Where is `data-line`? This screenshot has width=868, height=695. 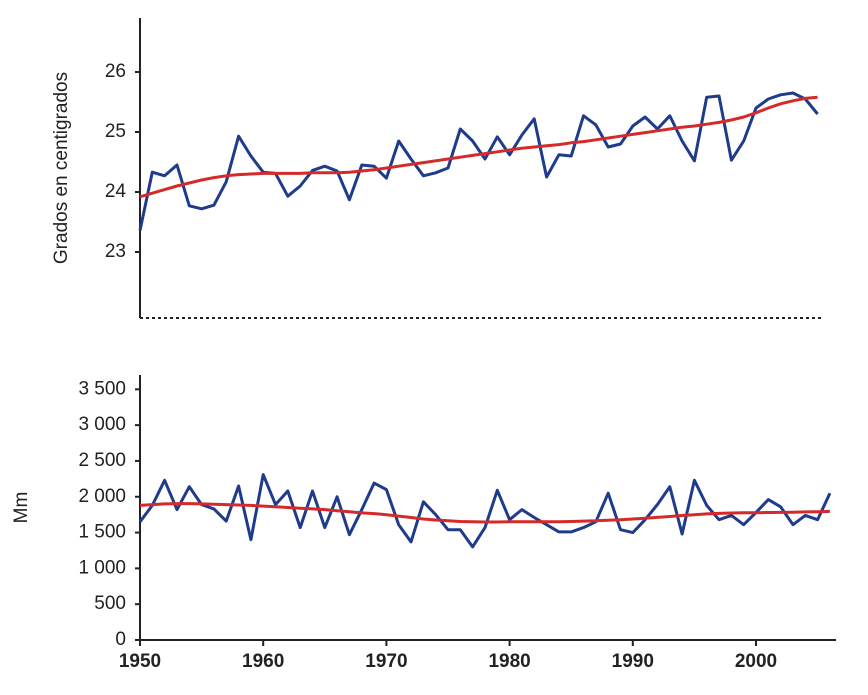 data-line is located at coordinates (485, 511).